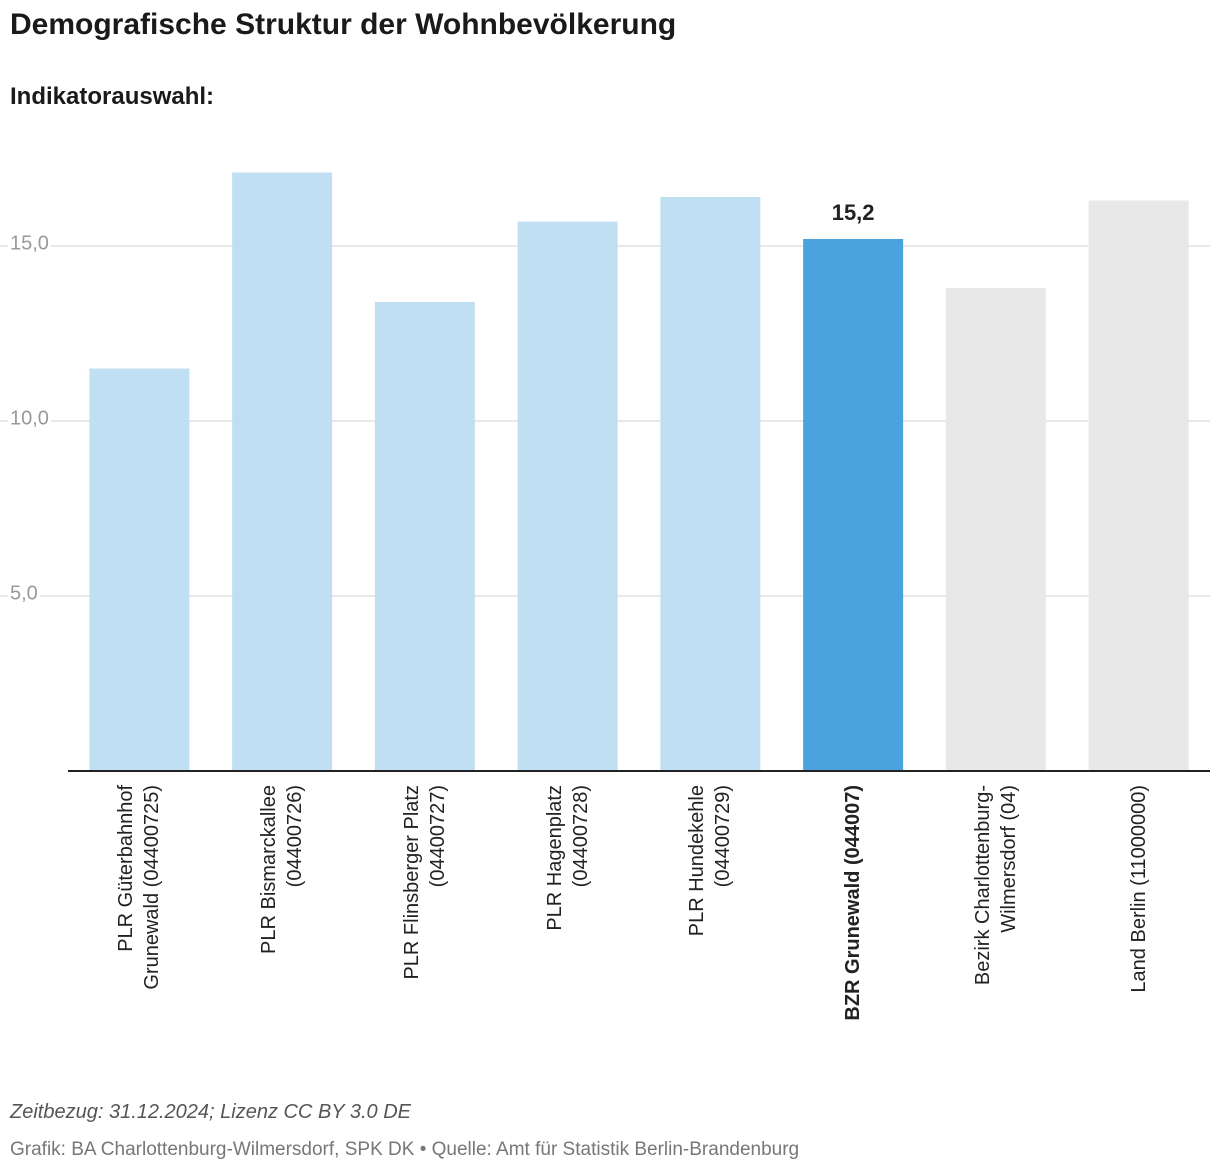  I want to click on x-tick-label: Bezirk Charlottenburg- Wilmersdorf (04), so click(995, 885).